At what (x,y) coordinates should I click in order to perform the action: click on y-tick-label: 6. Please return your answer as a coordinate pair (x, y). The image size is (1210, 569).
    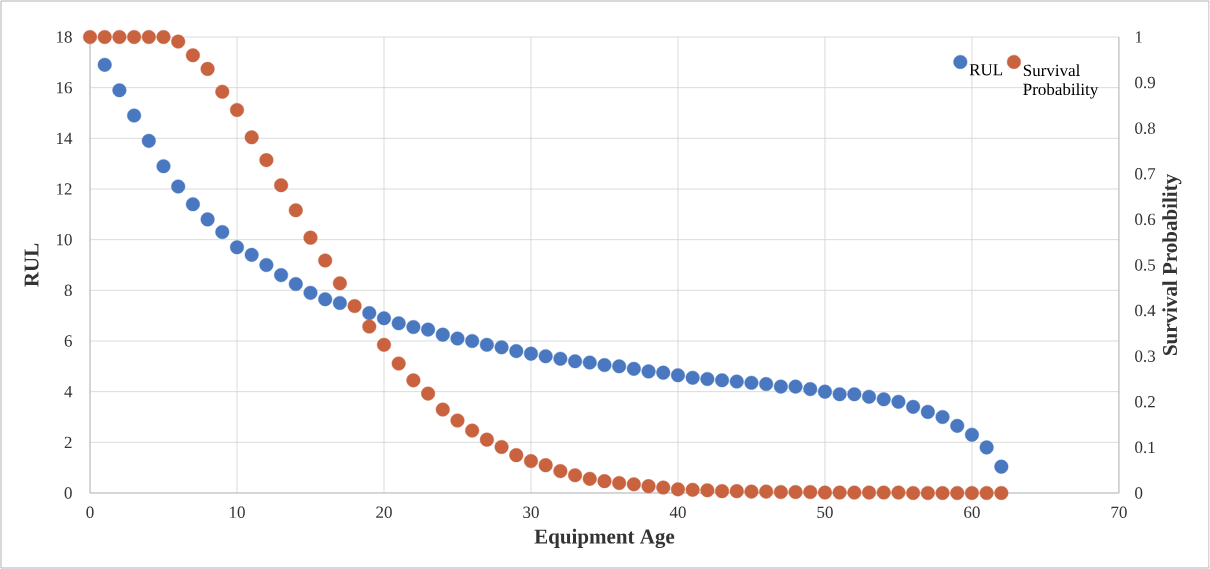
    Looking at the image, I should click on (68, 341).